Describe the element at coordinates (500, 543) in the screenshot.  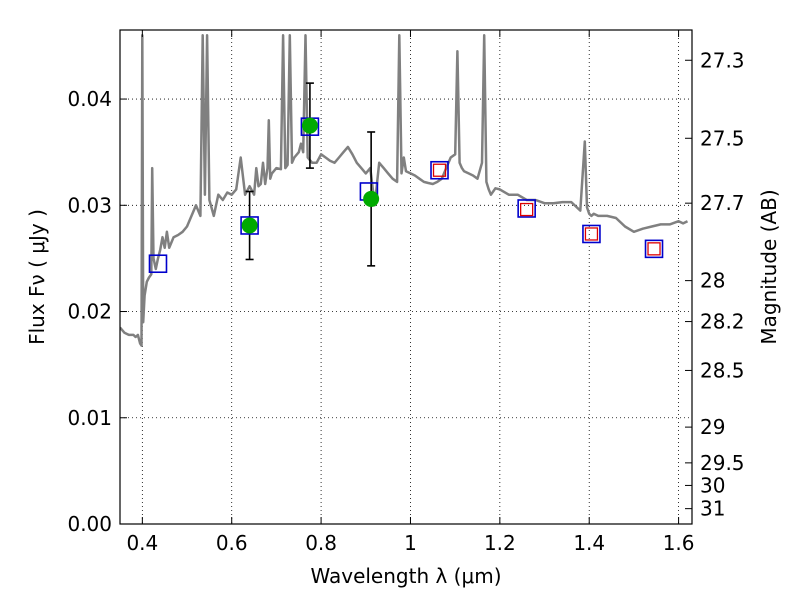
I see `x-tick-label: 1.2` at that location.